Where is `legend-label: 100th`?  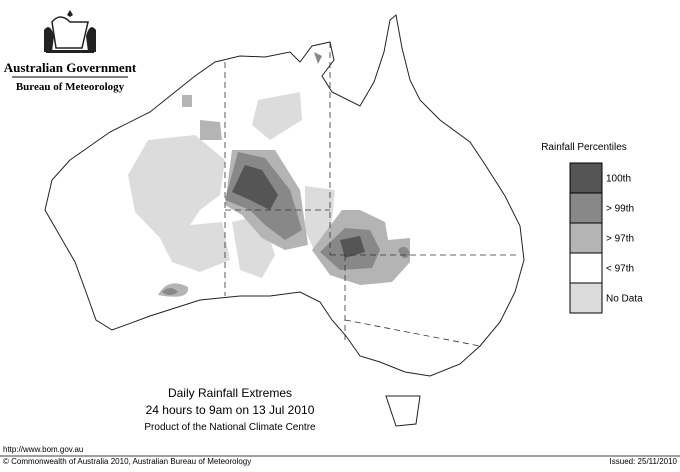
legend-label: 100th is located at coordinates (618, 179).